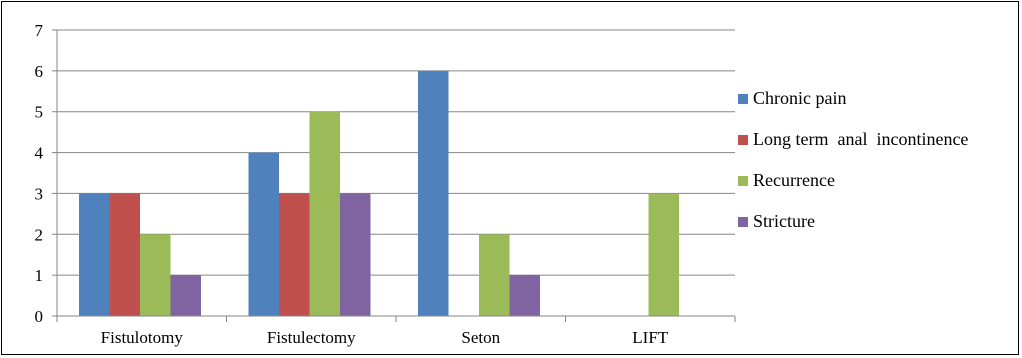 The height and width of the screenshot is (358, 1022). Describe the element at coordinates (311, 337) in the screenshot. I see `x-tick-label: Fistulectomy` at that location.